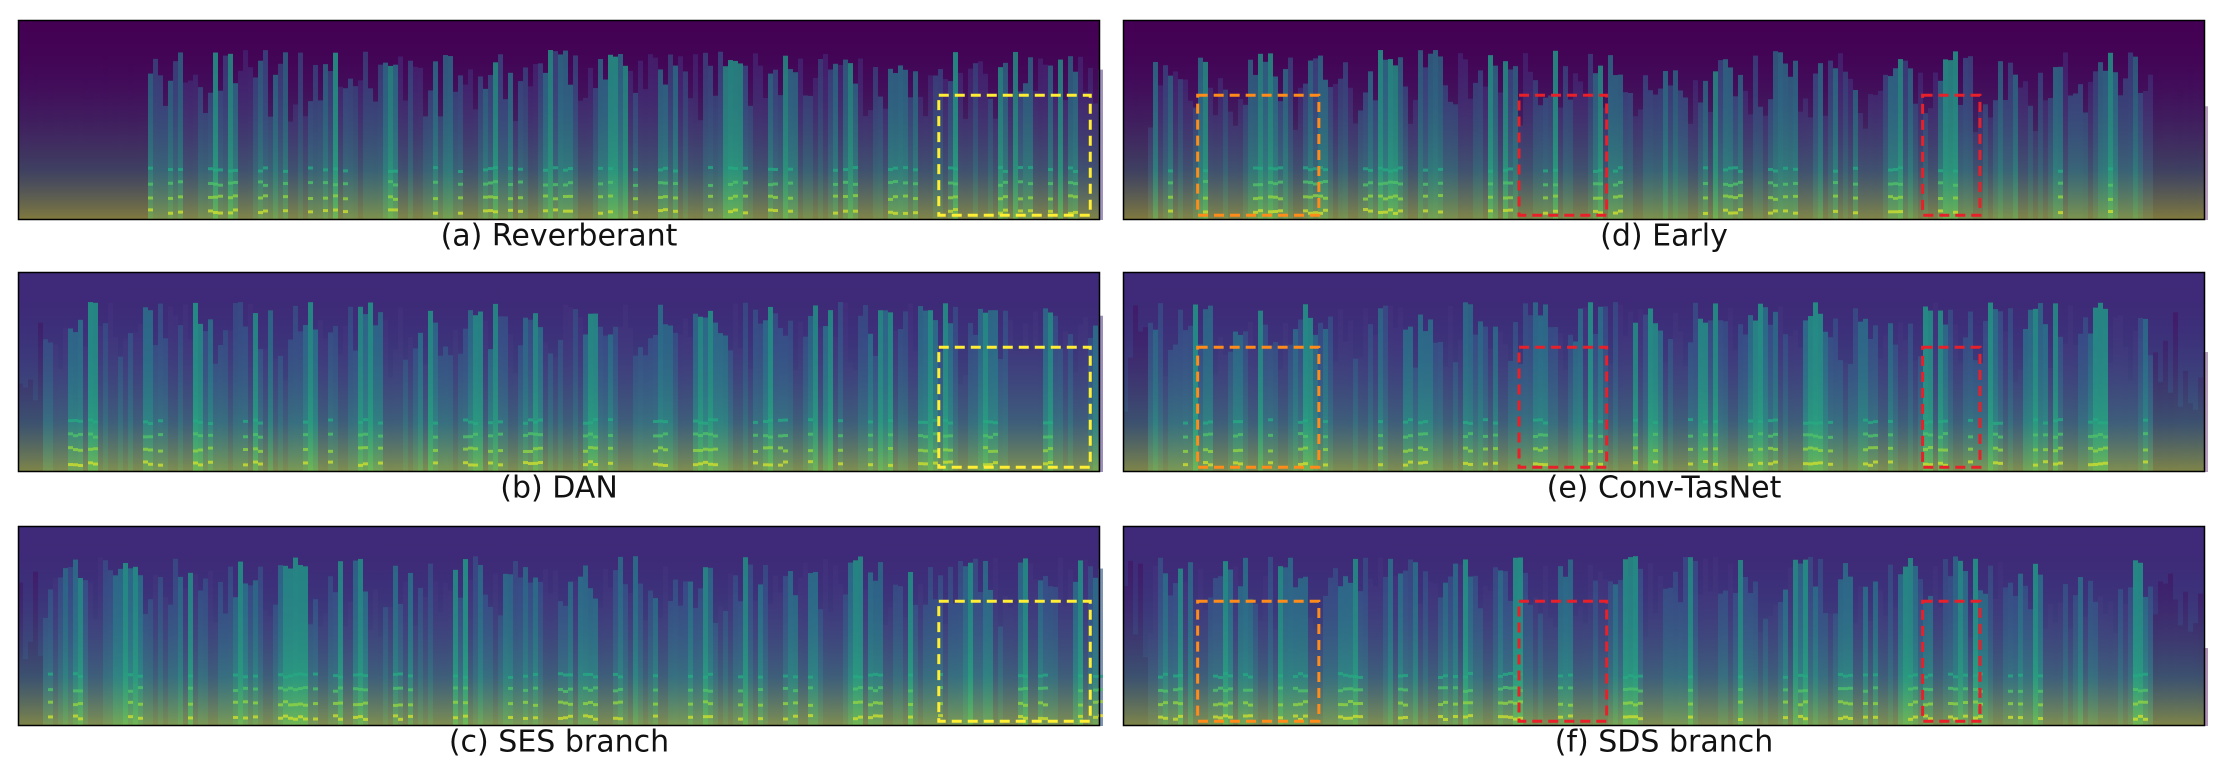 This screenshot has width=2224, height=776. I want to click on panel-caption: (c) SES branch, so click(559, 742).